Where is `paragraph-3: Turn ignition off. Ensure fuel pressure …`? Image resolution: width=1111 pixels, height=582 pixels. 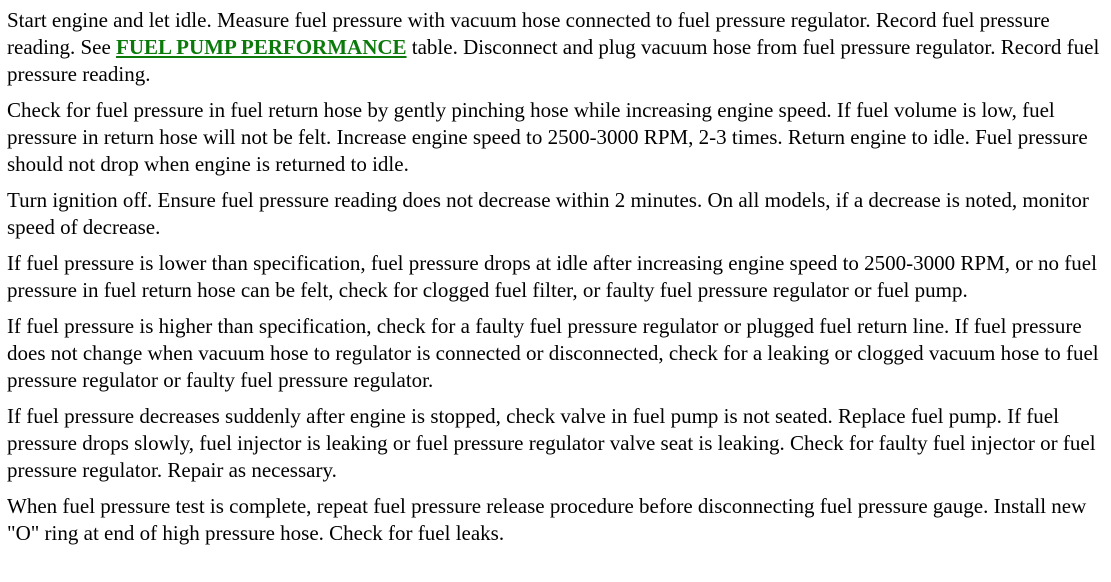
paragraph-3: Turn ignition off. Ensure fuel pressure … is located at coordinates (548, 213).